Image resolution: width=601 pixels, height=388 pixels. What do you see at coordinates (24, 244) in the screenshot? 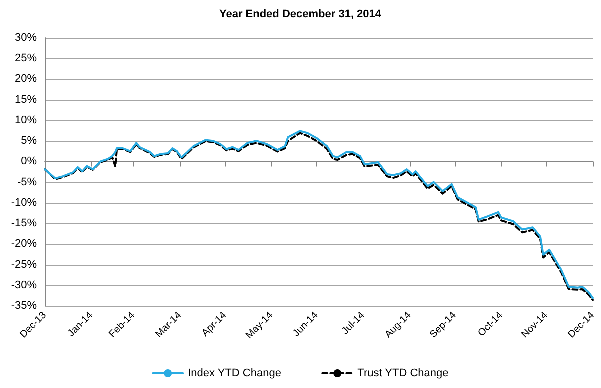
I see `y-tick-label: -20%` at bounding box center [24, 244].